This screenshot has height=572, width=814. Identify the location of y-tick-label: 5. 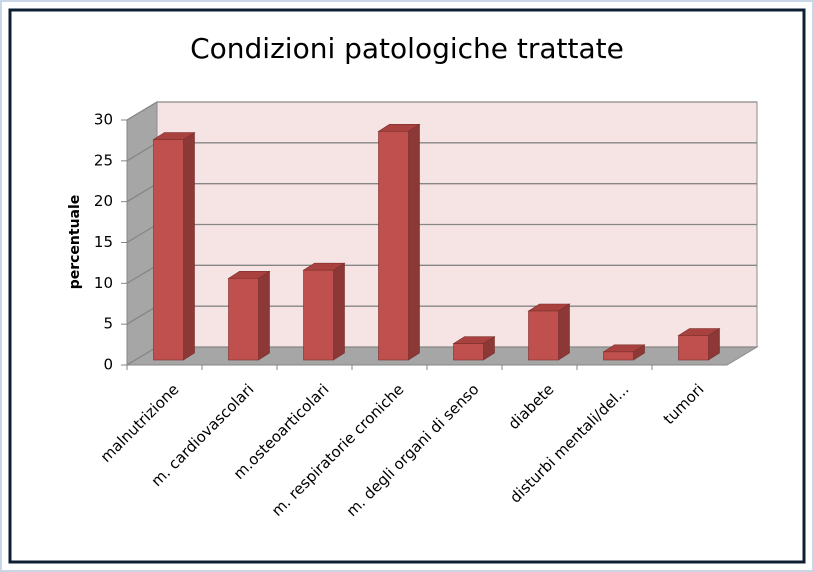
(108, 324).